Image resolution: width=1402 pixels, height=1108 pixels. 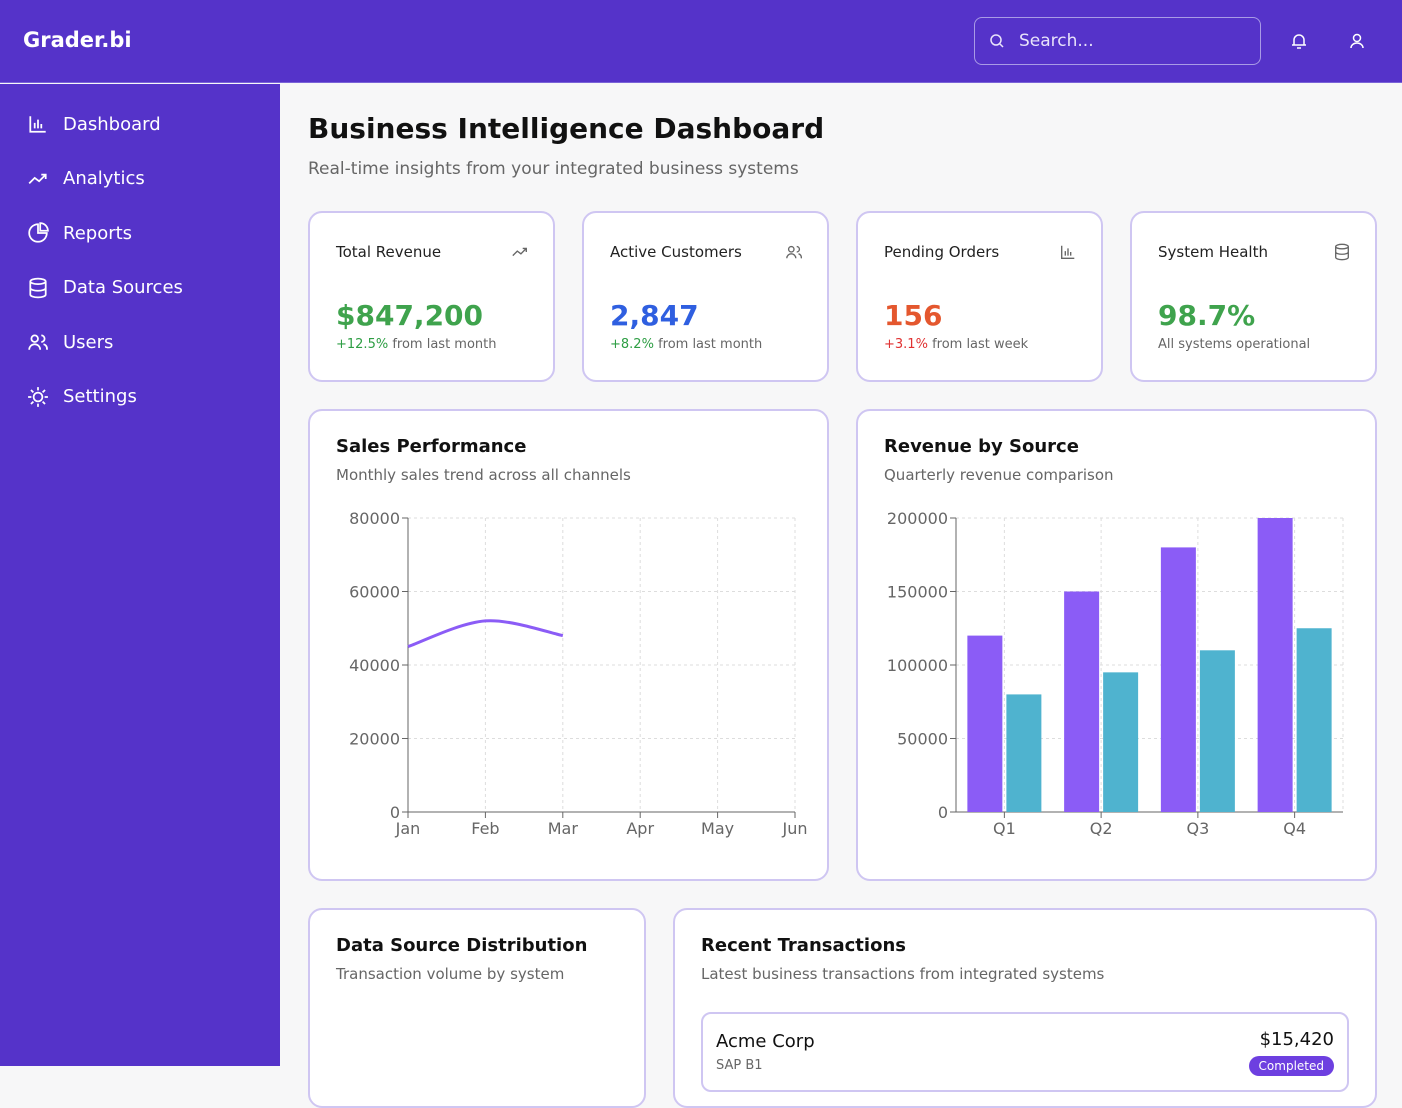 What do you see at coordinates (917, 592) in the screenshot?
I see `y-tick-label: 150000` at bounding box center [917, 592].